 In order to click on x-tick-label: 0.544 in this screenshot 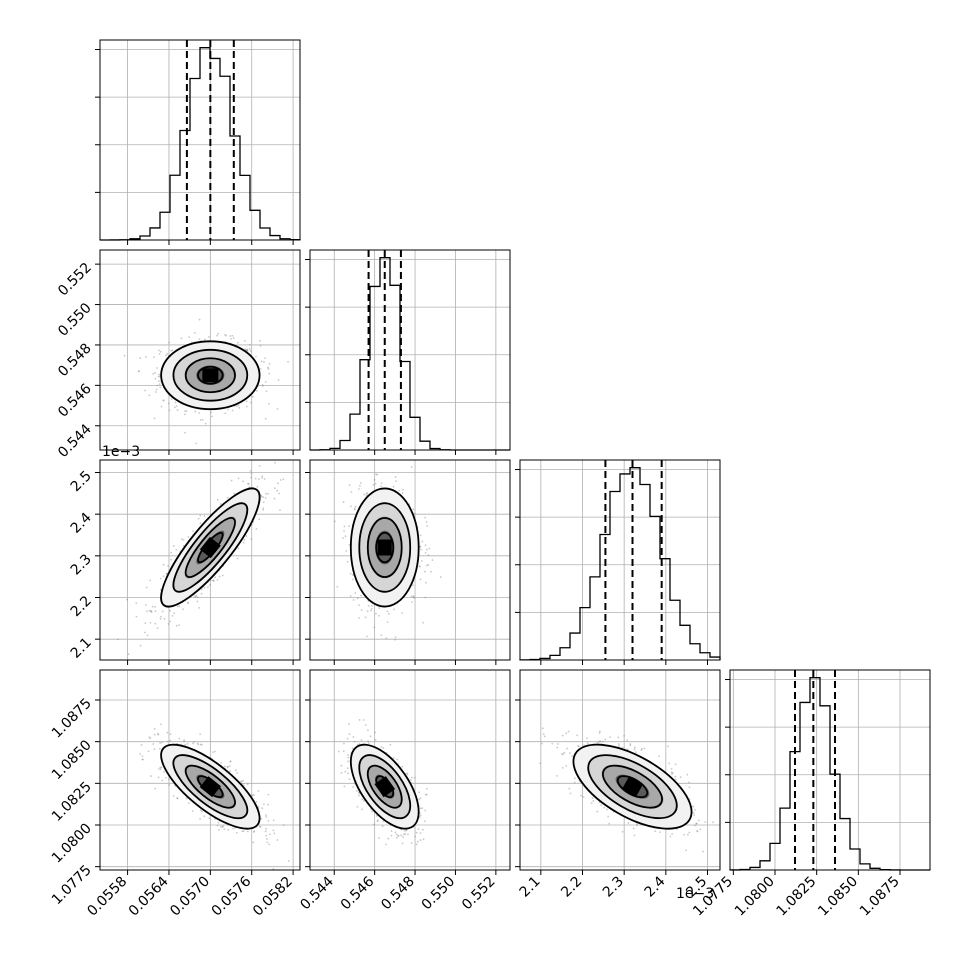, I will do `click(317, 893)`.